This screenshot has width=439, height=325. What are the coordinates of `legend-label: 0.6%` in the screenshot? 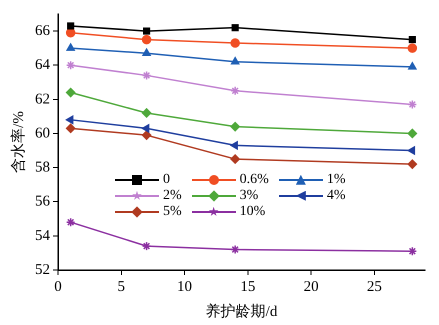 It's located at (254, 180).